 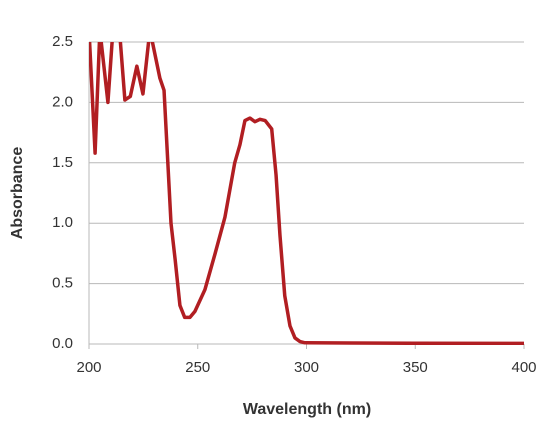 I want to click on x-axis-title: Wavelength (nm), so click(x=307, y=409).